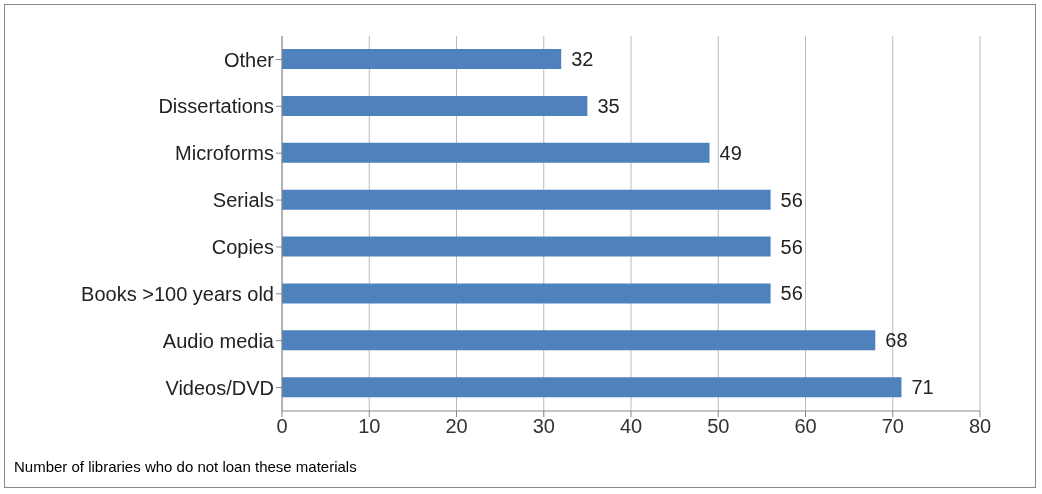 This screenshot has width=1042, height=494. Describe the element at coordinates (177, 293) in the screenshot. I see `y-tick-label: Books >100 years old` at that location.